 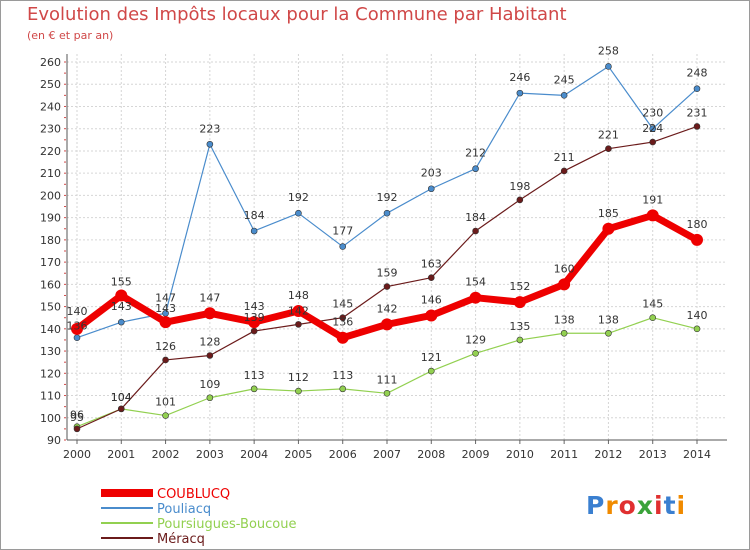 I want to click on data-label: 159, so click(x=387, y=273).